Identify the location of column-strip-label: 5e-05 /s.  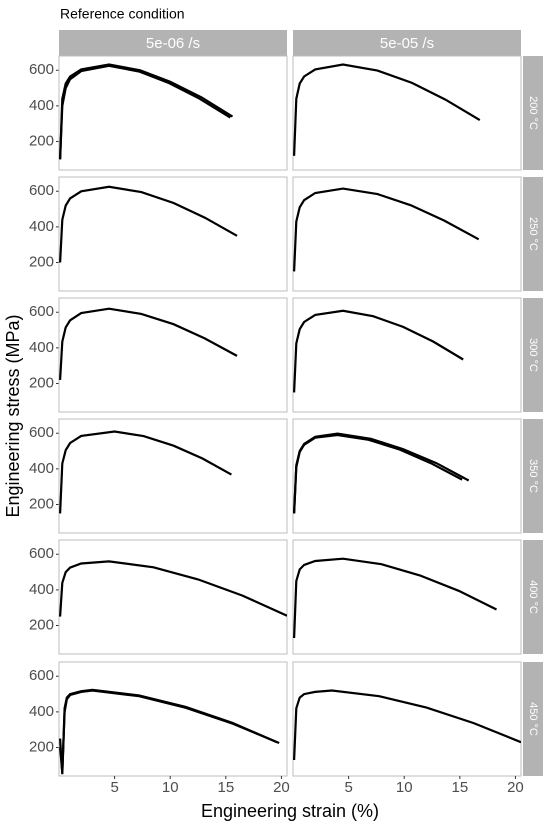
(407, 43).